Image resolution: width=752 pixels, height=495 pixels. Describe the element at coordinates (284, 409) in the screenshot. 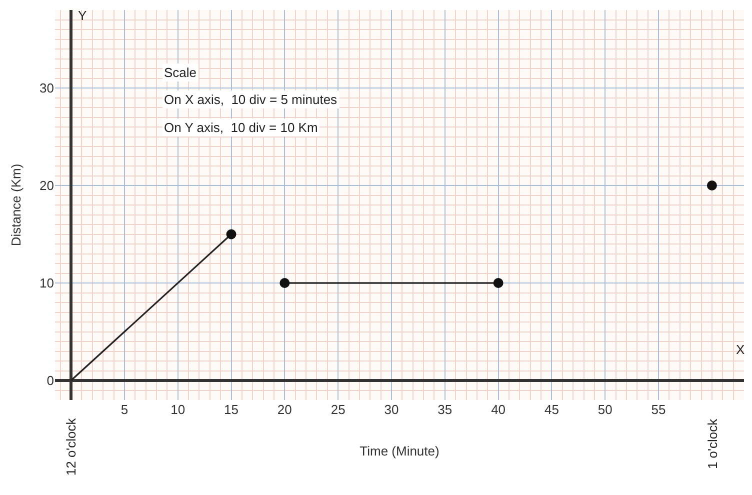

I see `x-tick-label: 20` at that location.